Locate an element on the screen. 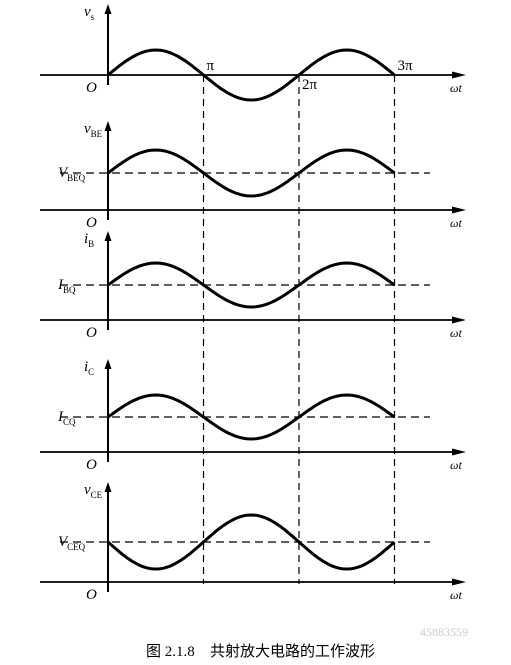 The image size is (511, 665). caption-text: 共射放大电路的工作波形 is located at coordinates (292, 651).